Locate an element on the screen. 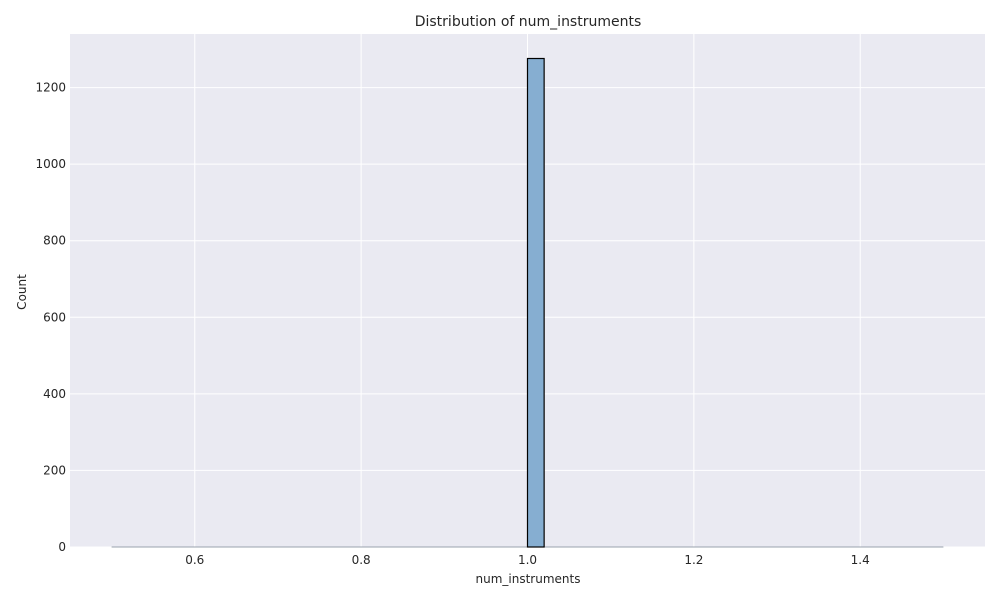 The width and height of the screenshot is (1000, 600). y-tick-label: 800 is located at coordinates (54, 241).